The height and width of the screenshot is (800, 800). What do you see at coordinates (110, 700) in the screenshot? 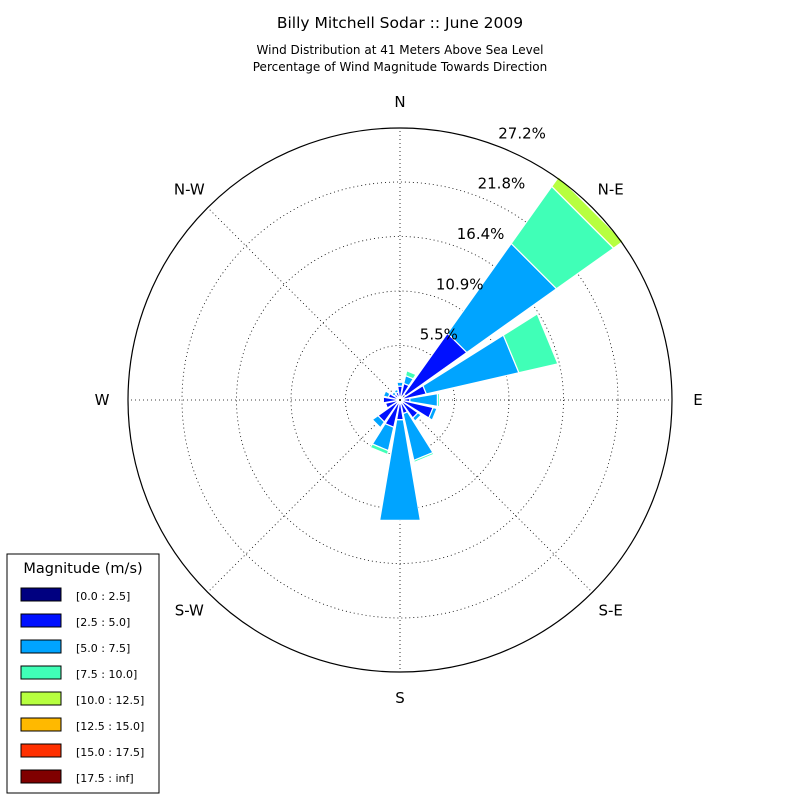
I see `legend-label-4: [10.0 : 12.5]` at bounding box center [110, 700].